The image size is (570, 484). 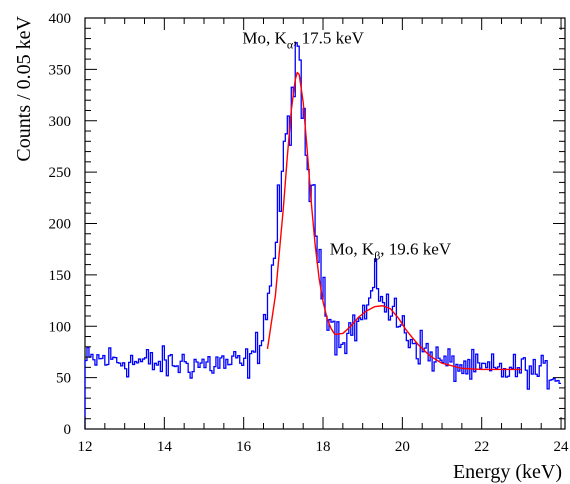 What do you see at coordinates (562, 447) in the screenshot?
I see `x-tick-label: 24` at bounding box center [562, 447].